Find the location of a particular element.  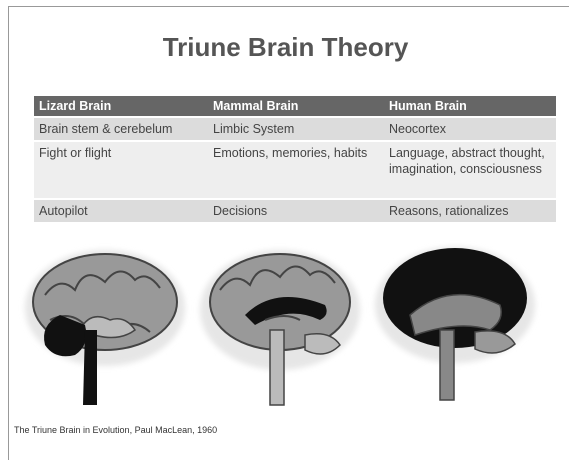

cell: Fight or flight is located at coordinates (121, 170).